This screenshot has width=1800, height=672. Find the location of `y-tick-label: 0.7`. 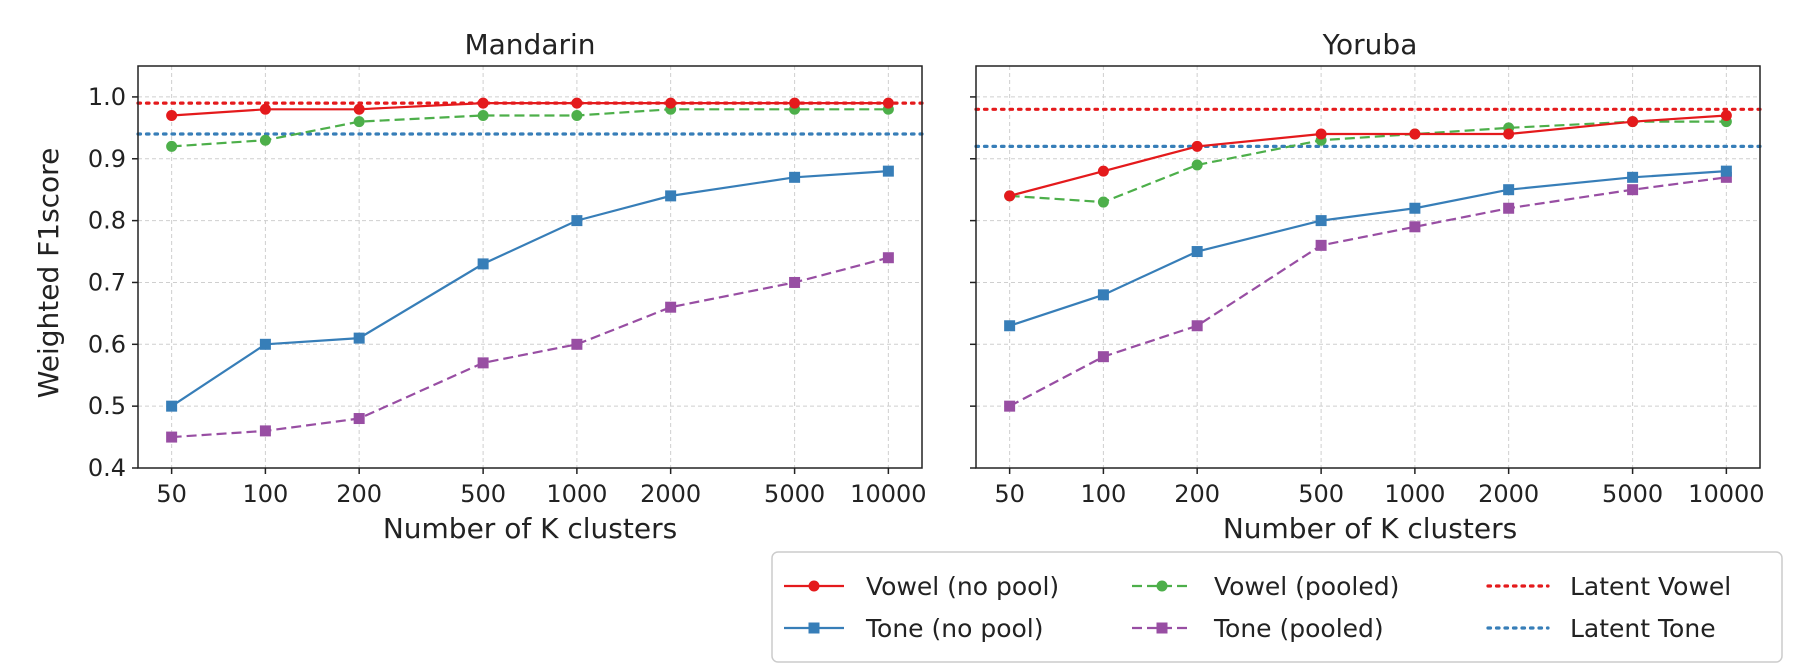

y-tick-label: 0.7 is located at coordinates (107, 282).